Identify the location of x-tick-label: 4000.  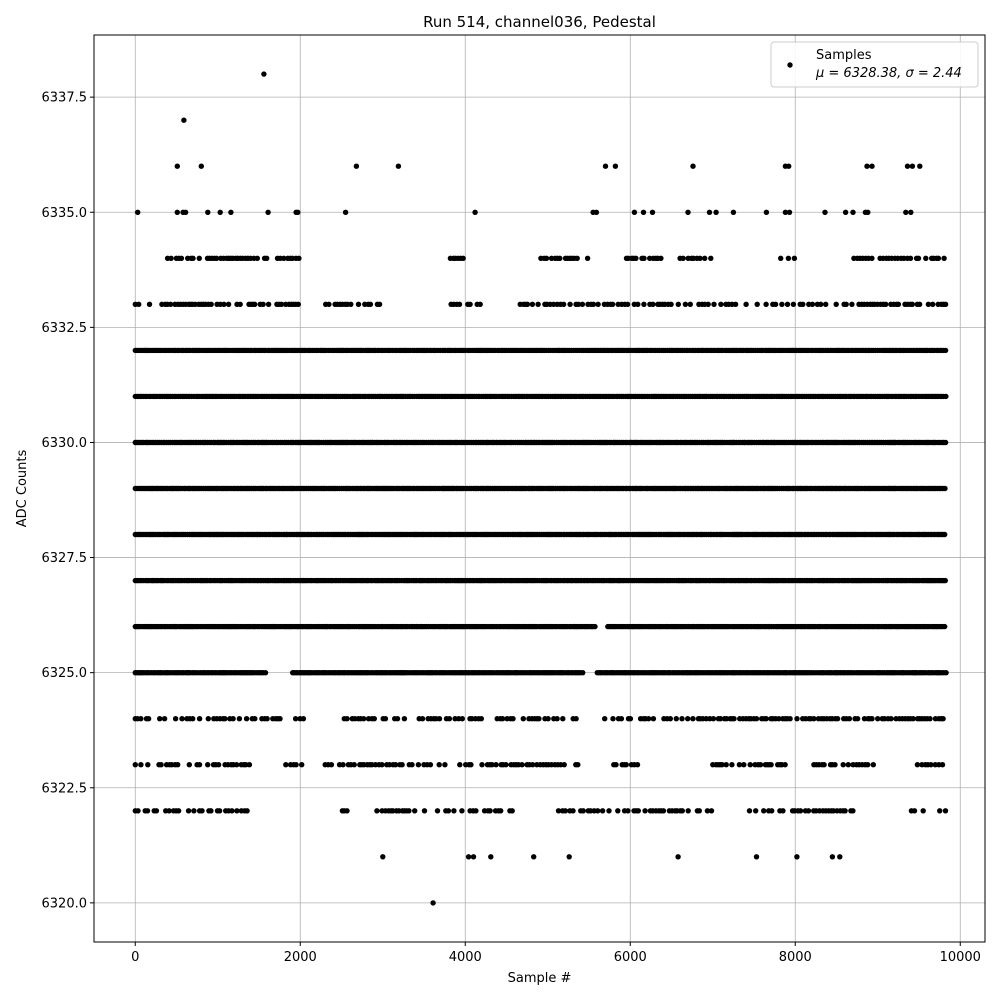
(465, 957).